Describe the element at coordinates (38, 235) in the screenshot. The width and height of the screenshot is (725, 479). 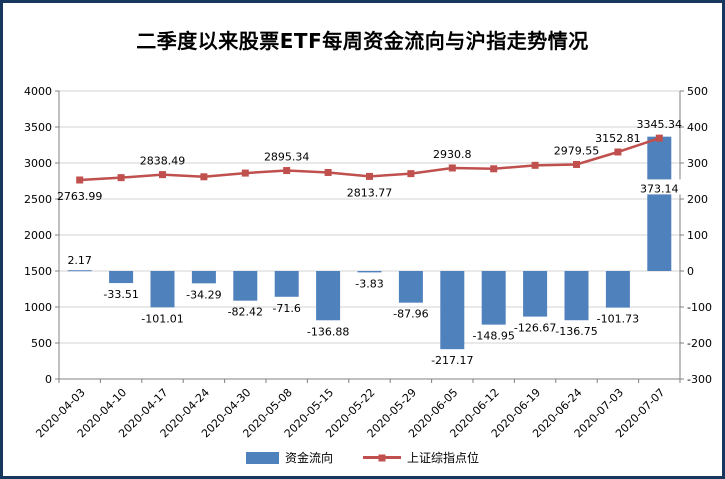
I see `left-axis-tick-label: 2000` at that location.